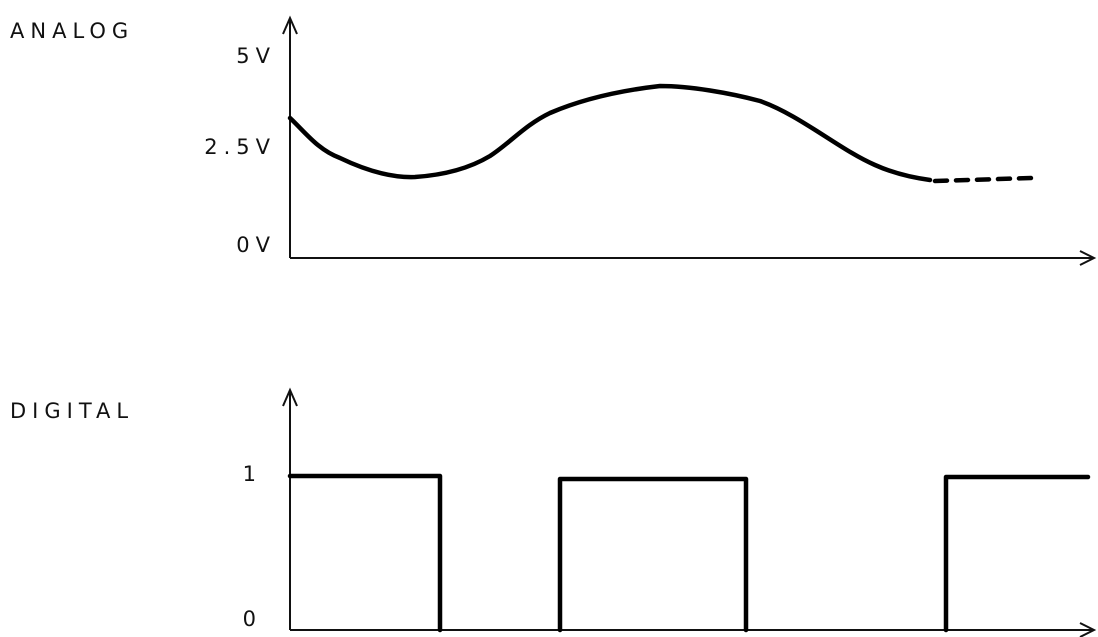  What do you see at coordinates (610, 133) in the screenshot?
I see `analog-signal` at bounding box center [610, 133].